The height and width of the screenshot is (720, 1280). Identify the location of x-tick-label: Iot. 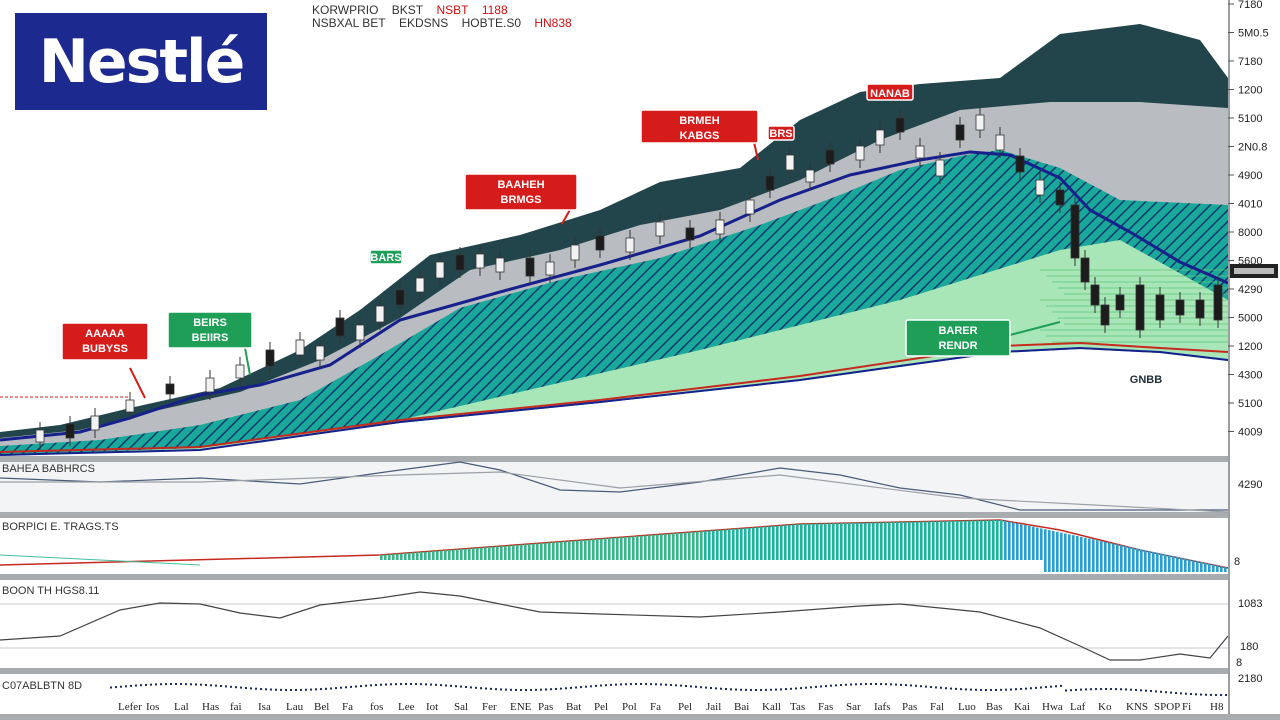
(432, 707).